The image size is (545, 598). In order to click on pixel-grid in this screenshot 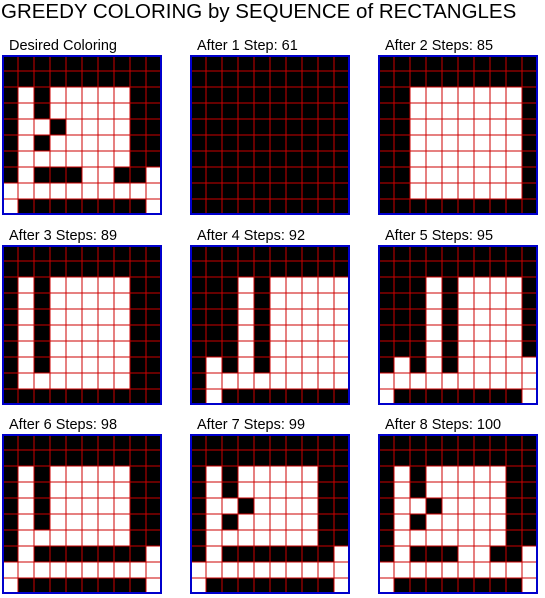, I will do `click(270, 514)`.